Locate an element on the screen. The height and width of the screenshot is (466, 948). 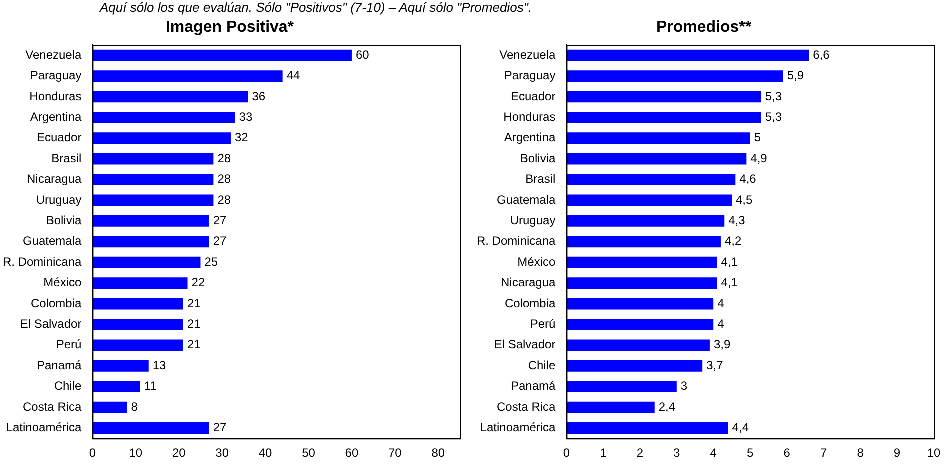
x-tick-label: 2 is located at coordinates (640, 453).